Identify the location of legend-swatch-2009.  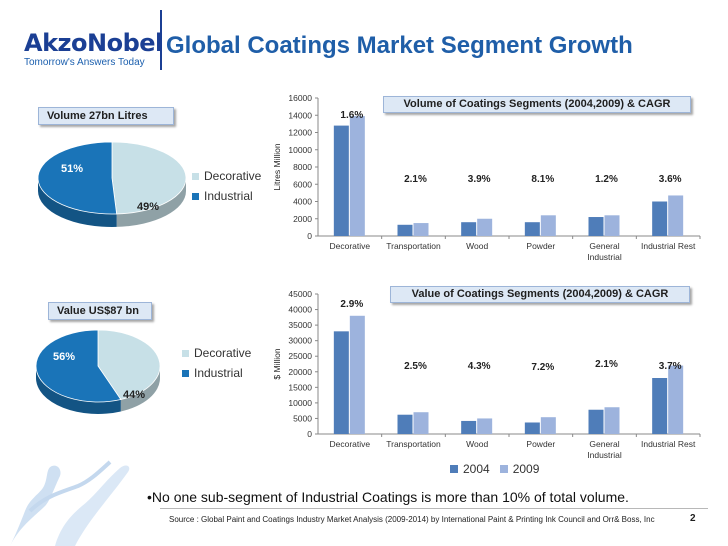
(503, 469).